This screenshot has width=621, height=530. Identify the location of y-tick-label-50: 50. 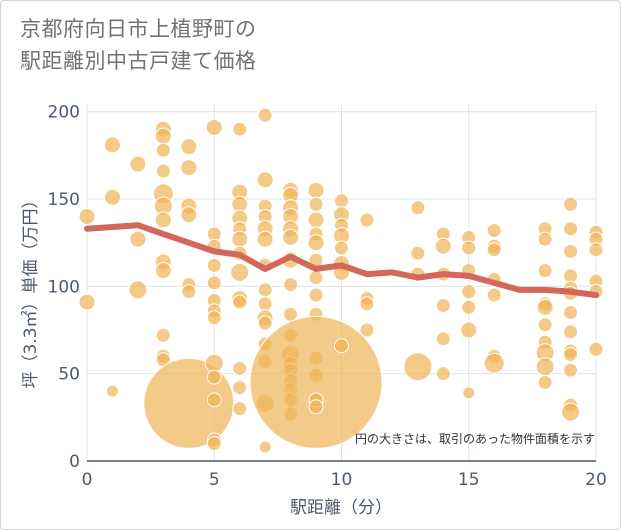
(69, 375).